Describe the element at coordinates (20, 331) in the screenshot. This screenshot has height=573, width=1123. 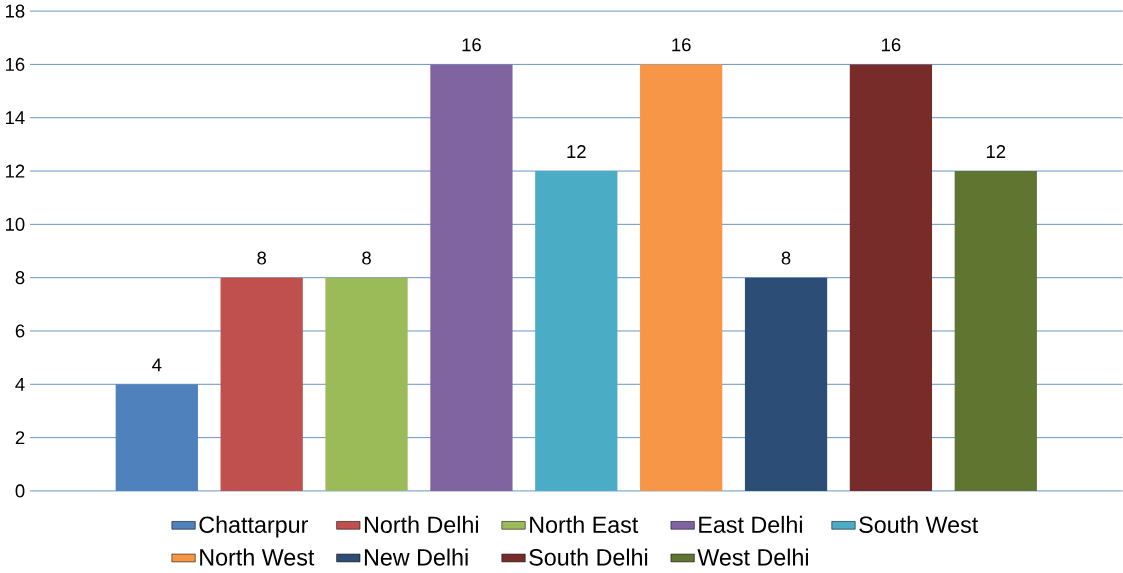
I see `y-tick-label: 6` at that location.